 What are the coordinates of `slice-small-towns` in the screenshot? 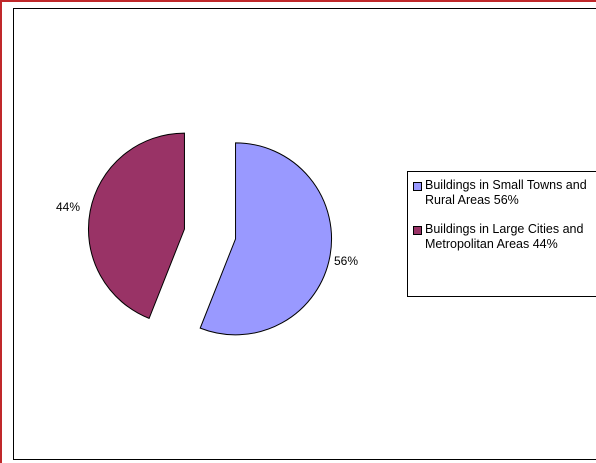 It's located at (266, 239).